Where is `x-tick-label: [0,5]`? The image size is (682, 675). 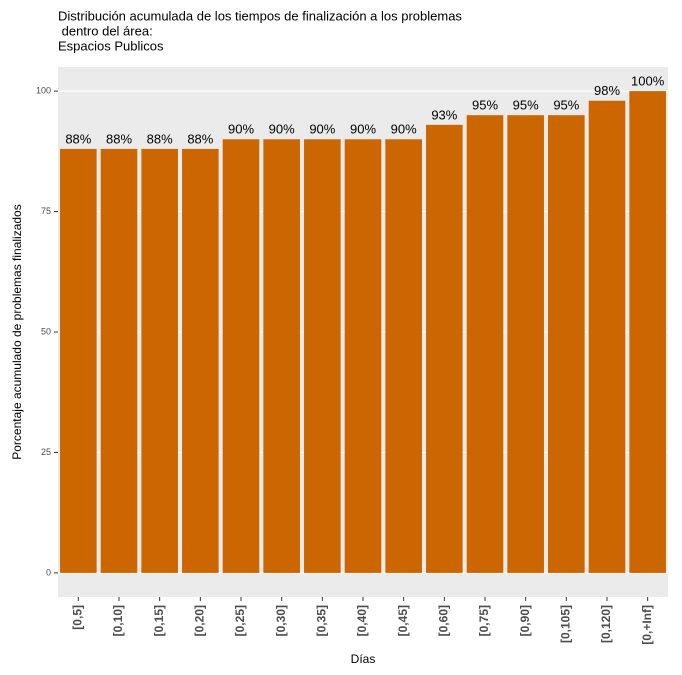 x-tick-label: [0,5] is located at coordinates (78, 617).